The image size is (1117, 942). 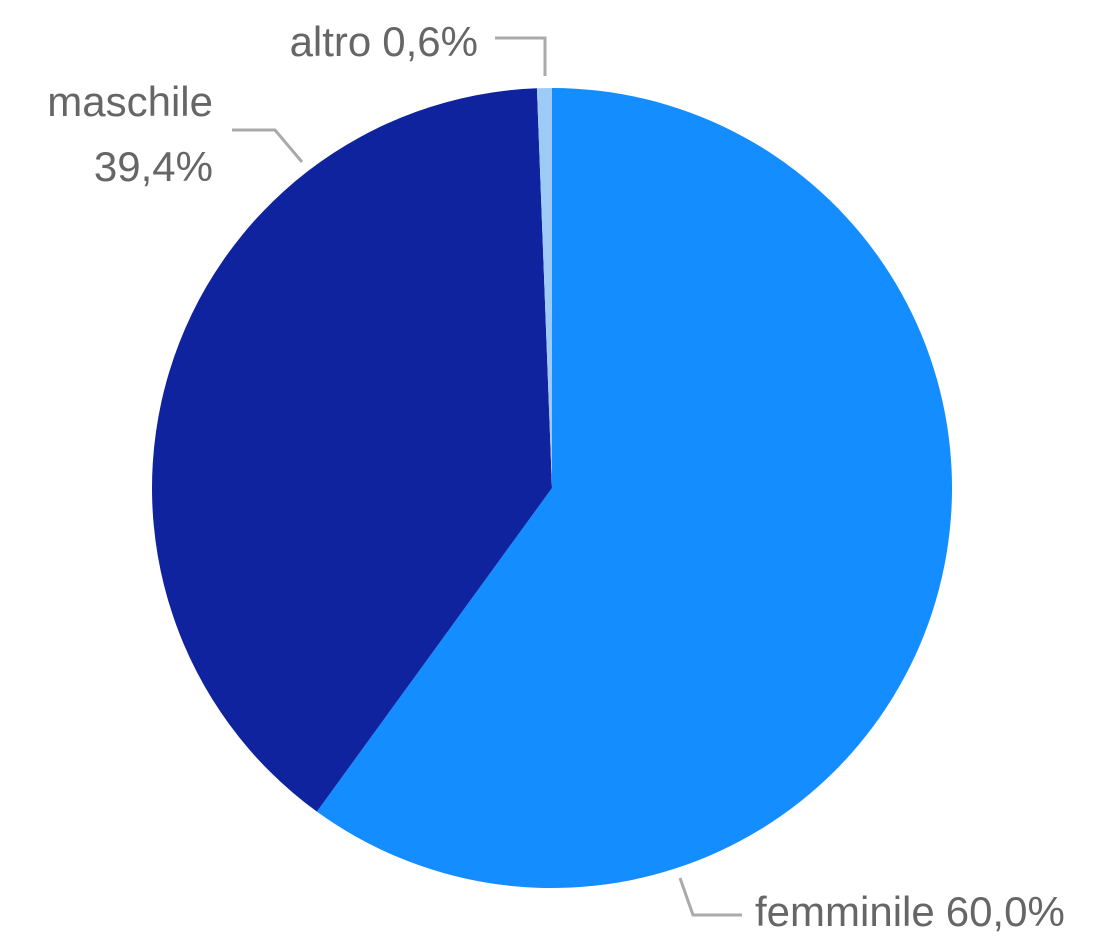 What do you see at coordinates (544, 288) in the screenshot?
I see `pie-slice` at bounding box center [544, 288].